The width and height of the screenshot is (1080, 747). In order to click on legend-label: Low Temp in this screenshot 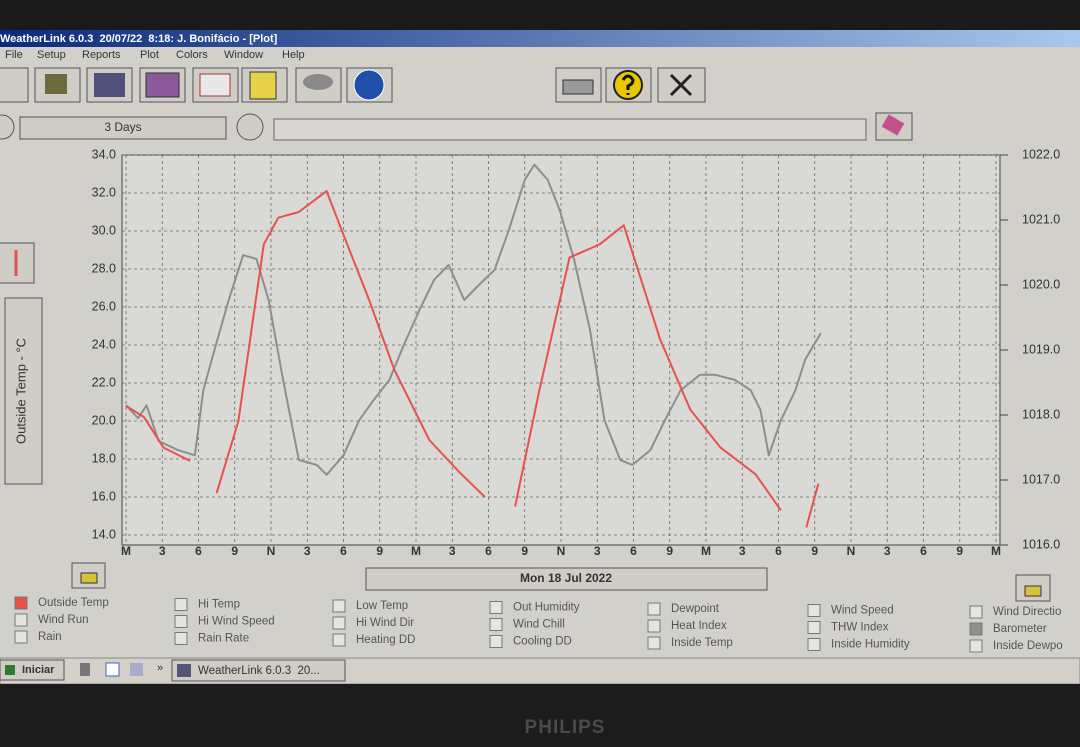, I will do `click(382, 606)`.